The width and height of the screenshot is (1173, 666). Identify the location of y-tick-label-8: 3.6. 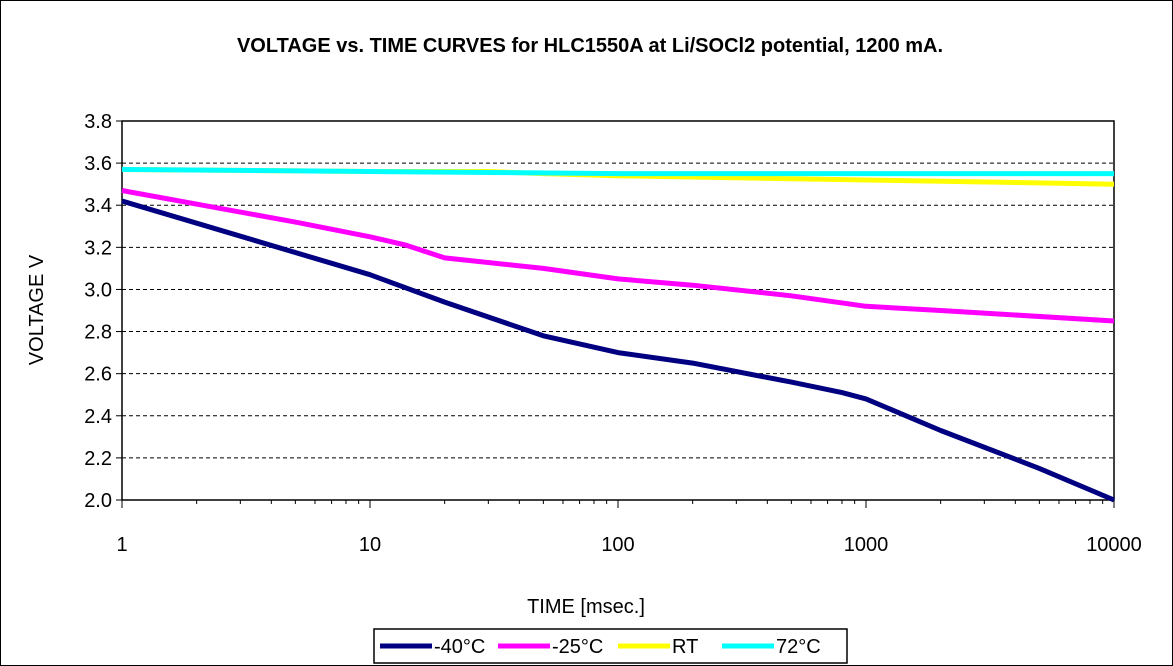
(98, 164).